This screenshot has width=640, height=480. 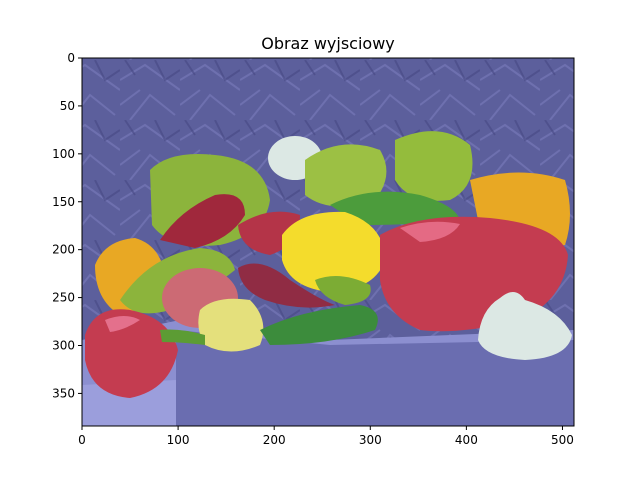 I want to click on y-tick-label: 150, so click(x=63, y=202).